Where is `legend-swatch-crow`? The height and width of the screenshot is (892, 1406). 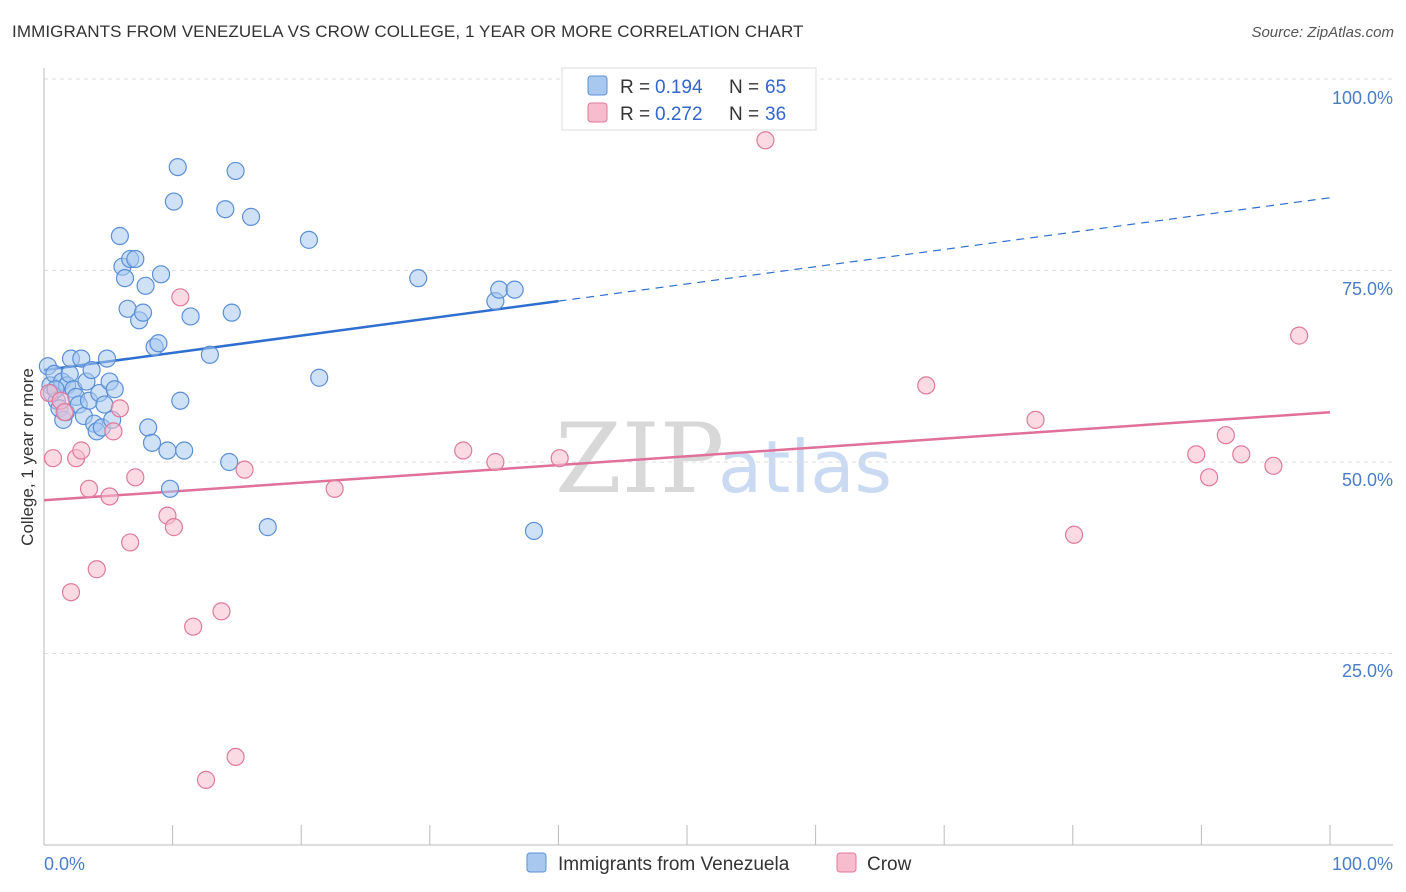
legend-swatch-crow is located at coordinates (597, 112).